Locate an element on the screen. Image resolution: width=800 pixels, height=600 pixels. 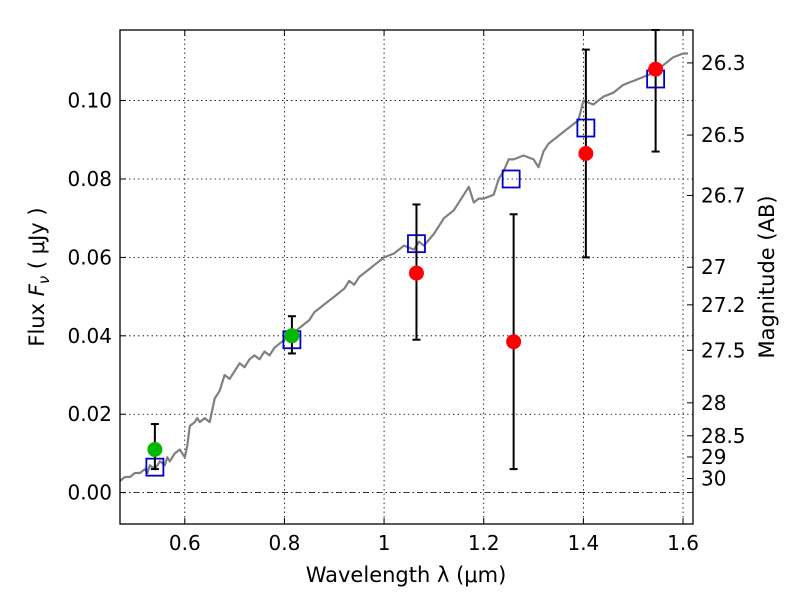
y-tick-label: 0.02 is located at coordinates (89, 414).